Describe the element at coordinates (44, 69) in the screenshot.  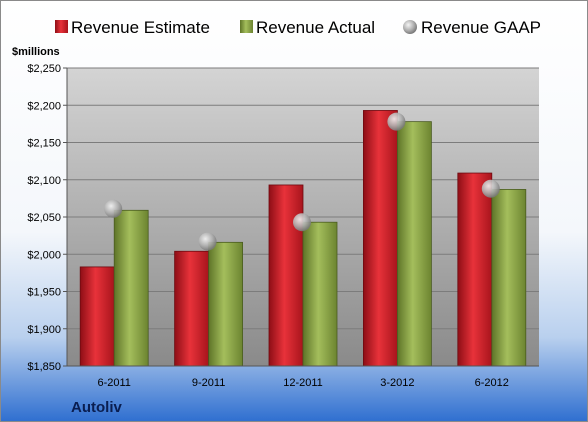
I see `y-tick-label: $2,250` at that location.